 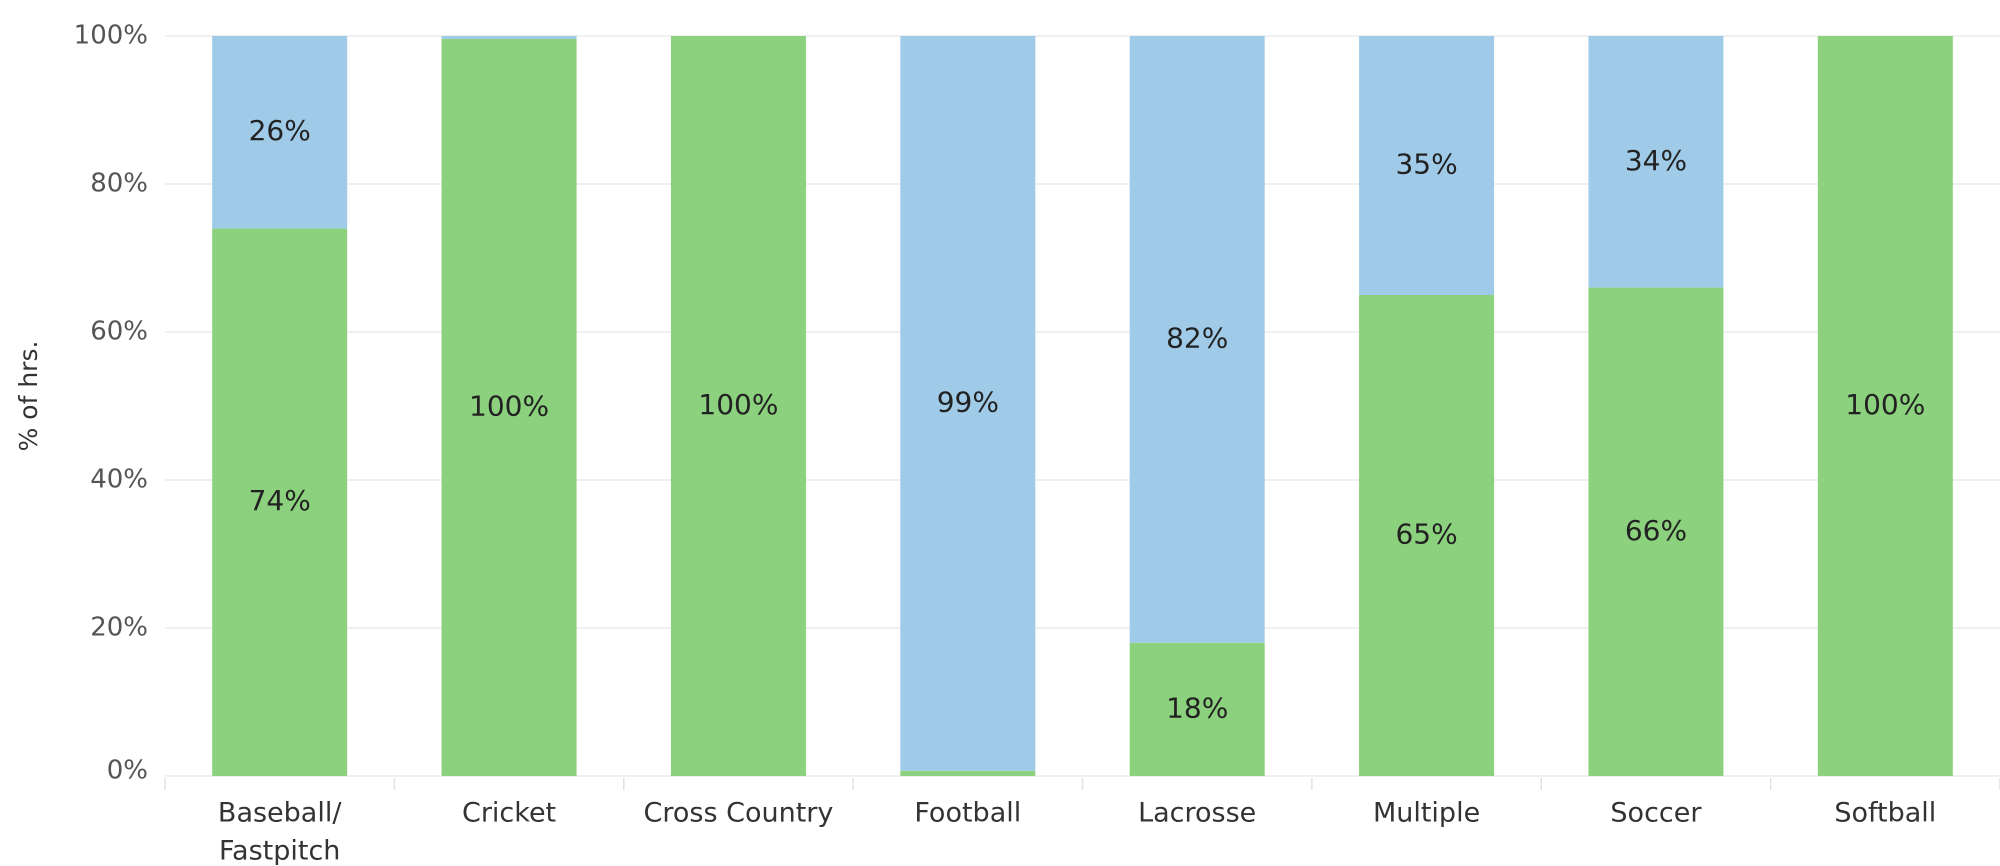 I want to click on data-label: 82%, so click(x=1197, y=337).